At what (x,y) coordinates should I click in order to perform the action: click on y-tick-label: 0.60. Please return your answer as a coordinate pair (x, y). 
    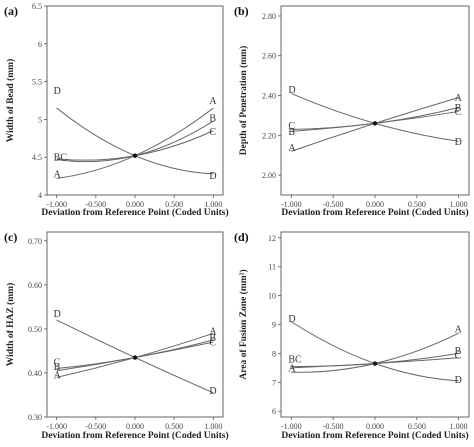
    Looking at the image, I should click on (35, 285).